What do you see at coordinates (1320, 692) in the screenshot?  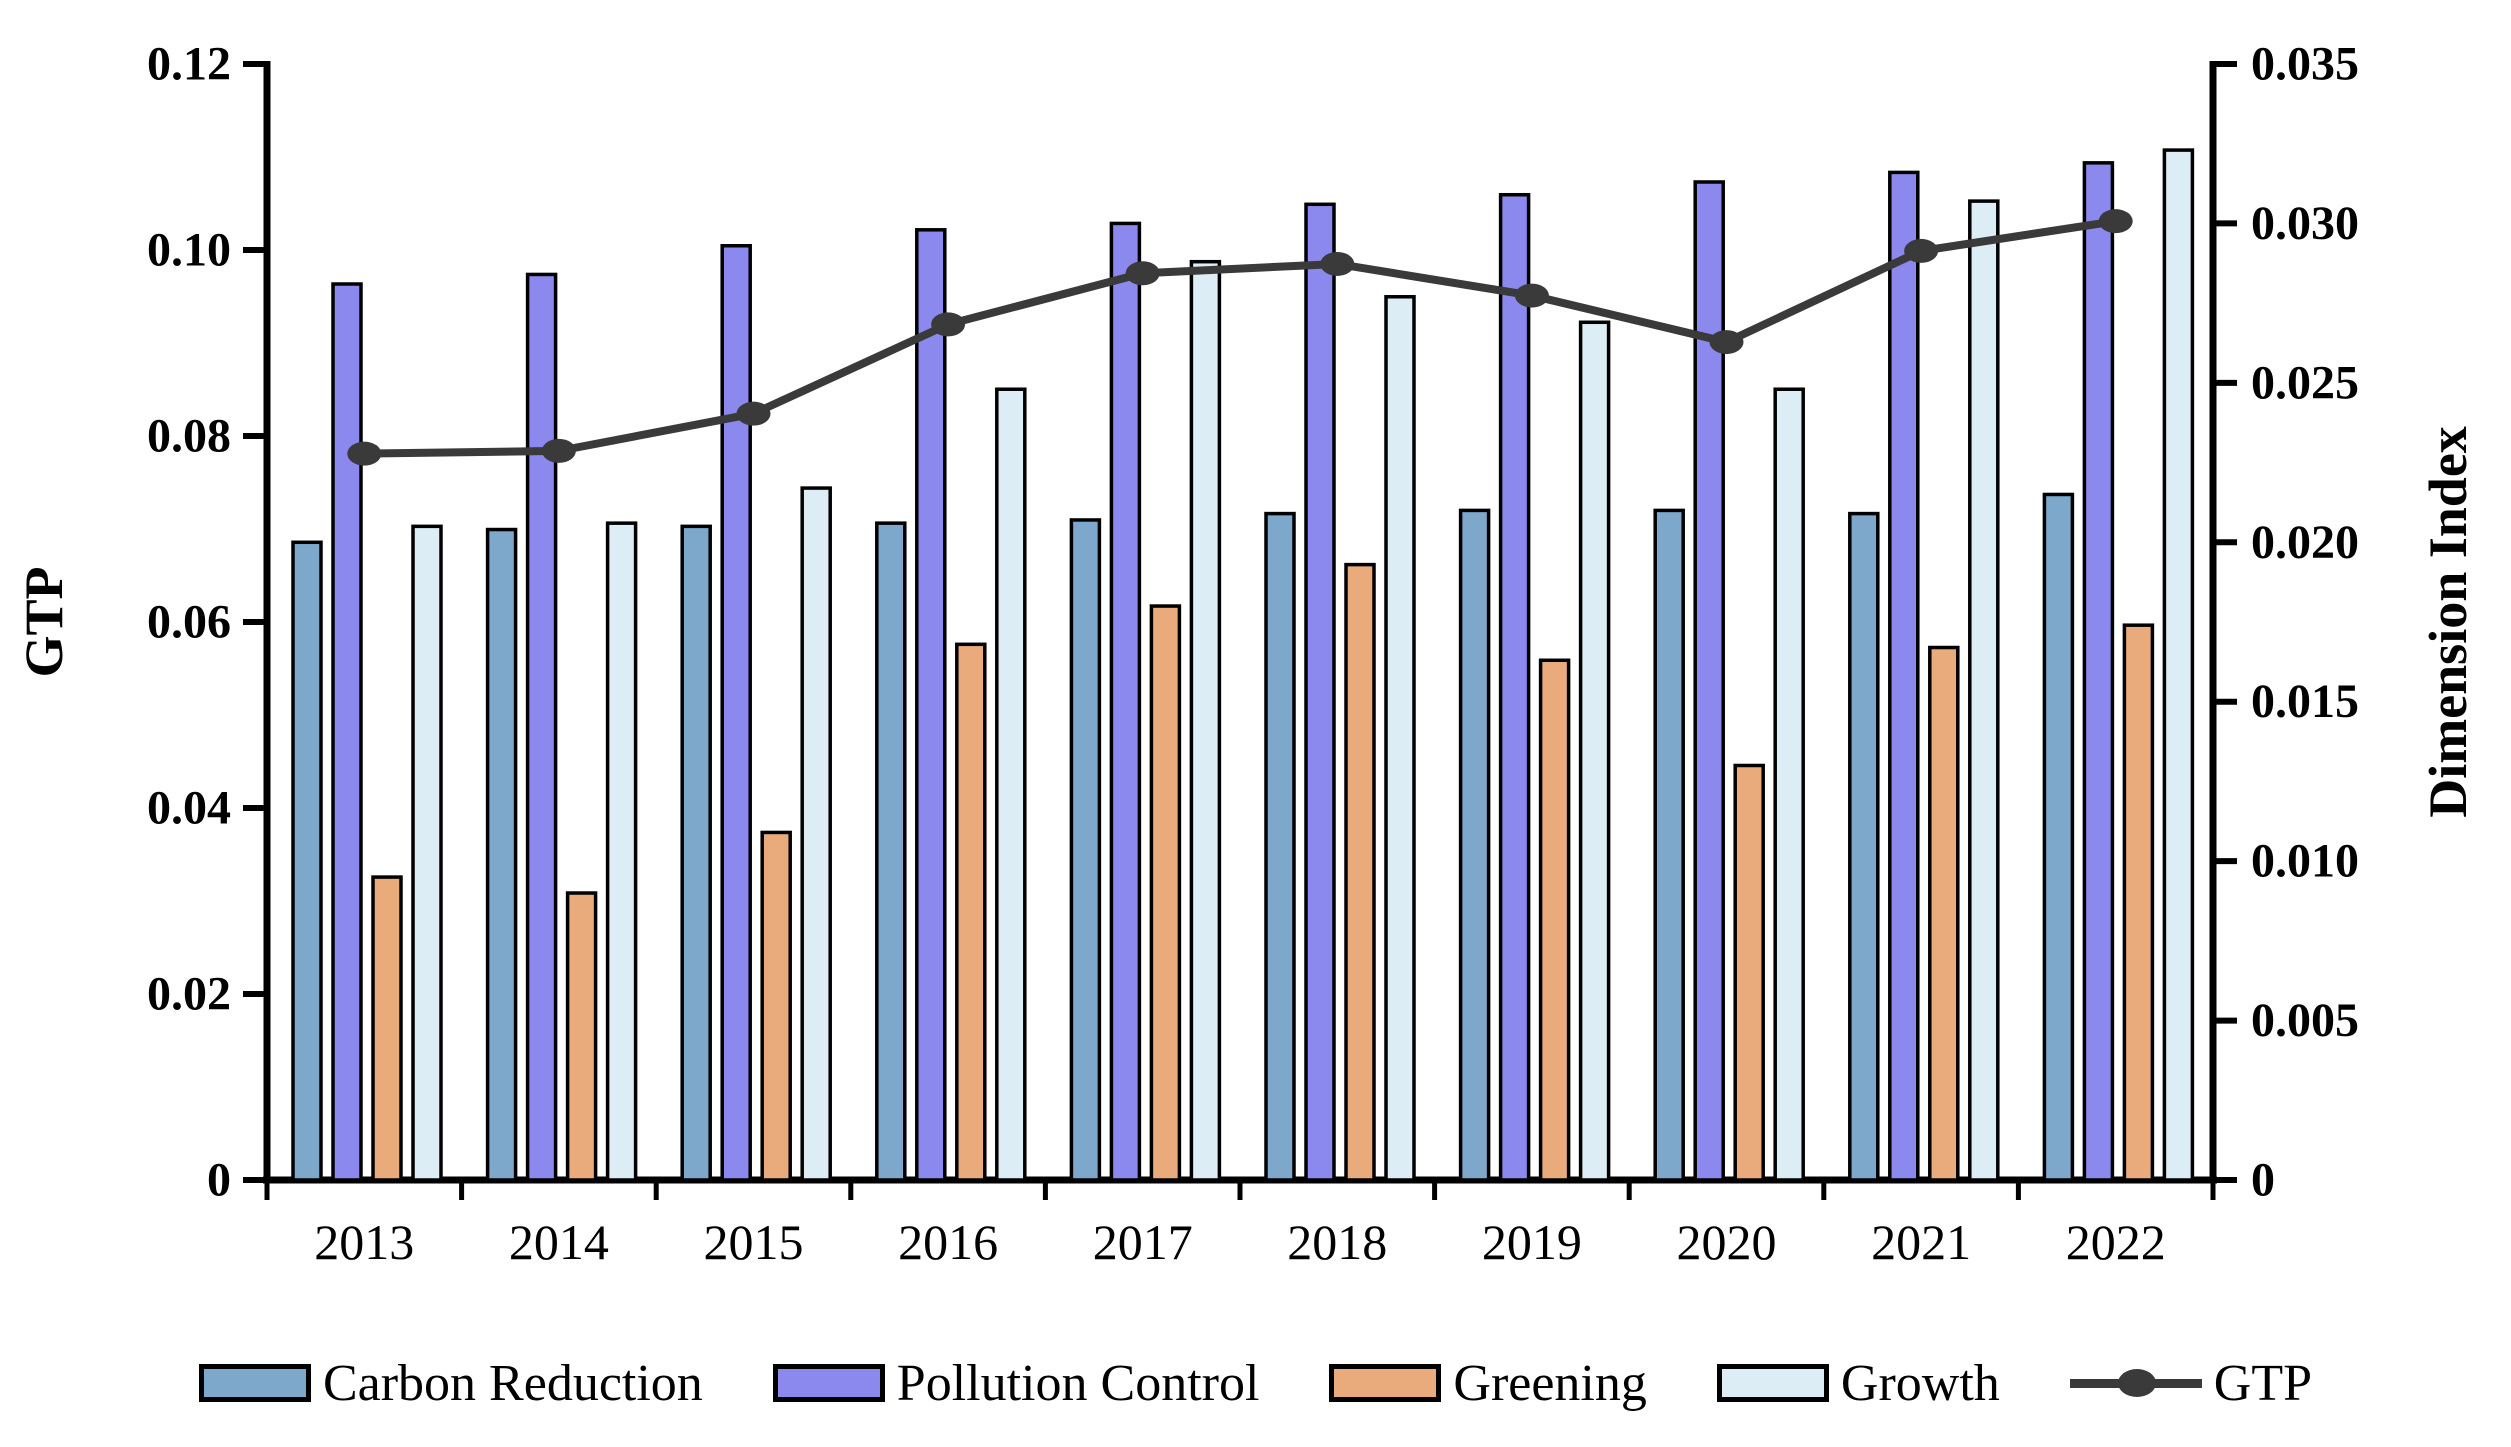 I see `bar-pollution-control-2018` at bounding box center [1320, 692].